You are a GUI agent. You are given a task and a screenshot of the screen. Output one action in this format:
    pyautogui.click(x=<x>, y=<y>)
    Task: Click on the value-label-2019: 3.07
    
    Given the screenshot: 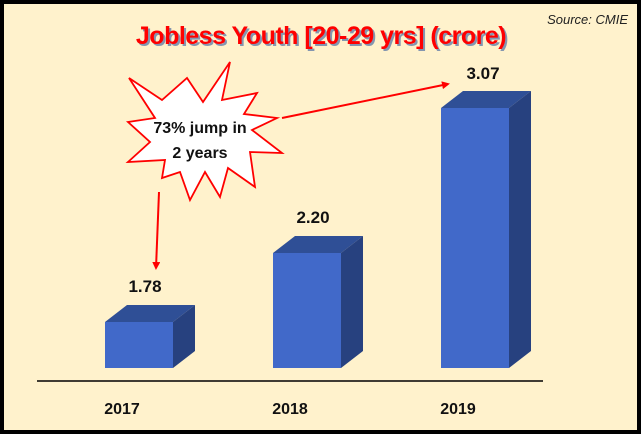 What is the action you would take?
    pyautogui.click(x=482, y=73)
    